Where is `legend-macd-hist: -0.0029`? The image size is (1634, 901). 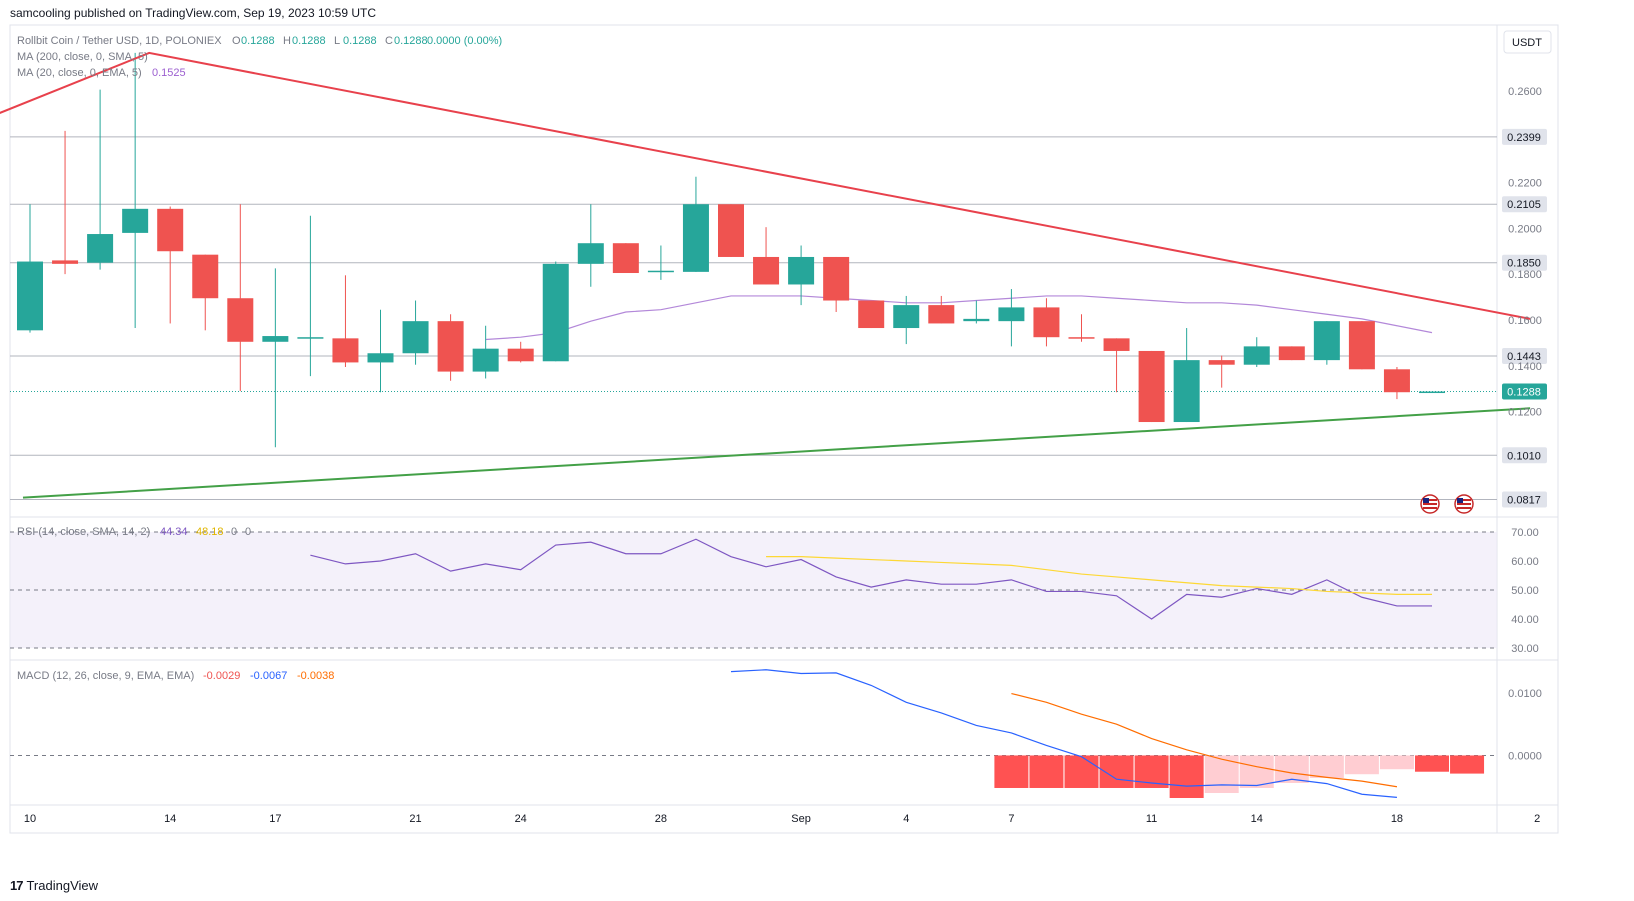
legend-macd-hist: -0.0029 is located at coordinates (221, 676).